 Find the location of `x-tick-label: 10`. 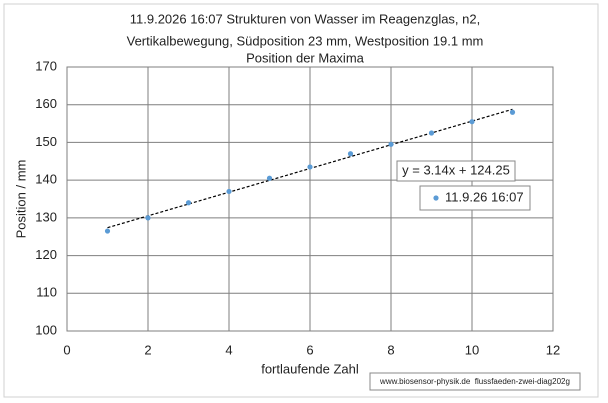

x-tick-label: 10 is located at coordinates (472, 349).